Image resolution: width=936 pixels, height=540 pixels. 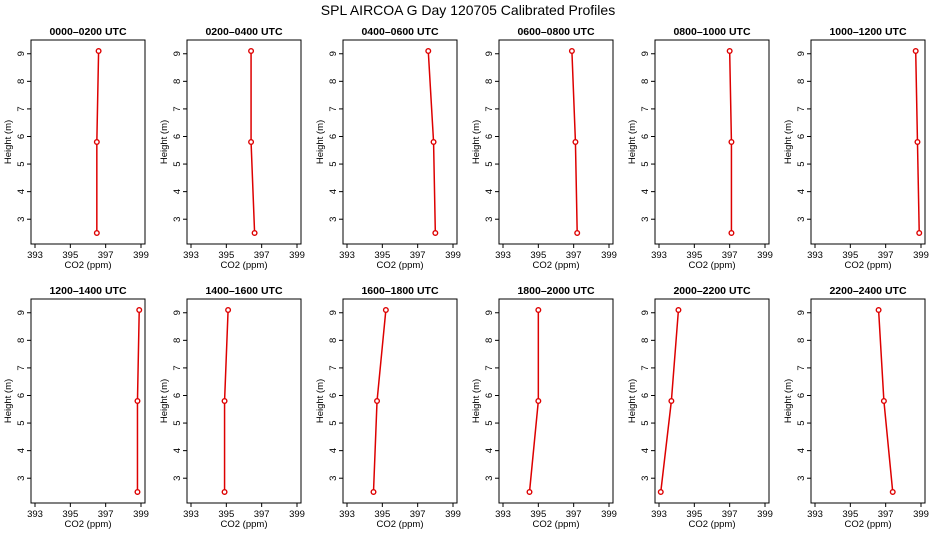 What do you see at coordinates (243, 32) in the screenshot?
I see `panel-title: 0200–0400 UTC` at bounding box center [243, 32].